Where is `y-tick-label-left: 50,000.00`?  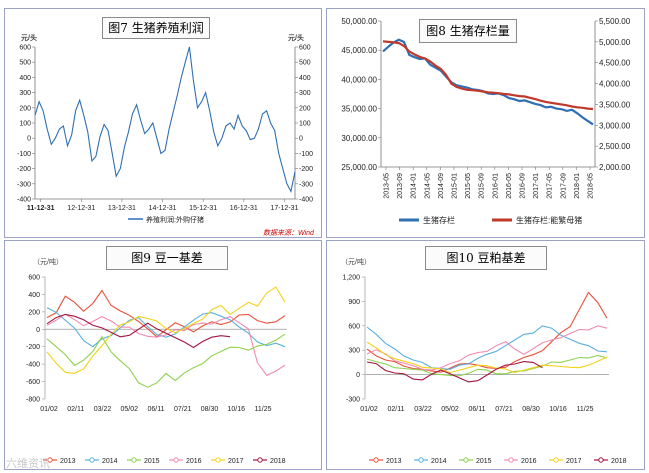
y-tick-label-left: 50,000.00 is located at coordinates (359, 21).